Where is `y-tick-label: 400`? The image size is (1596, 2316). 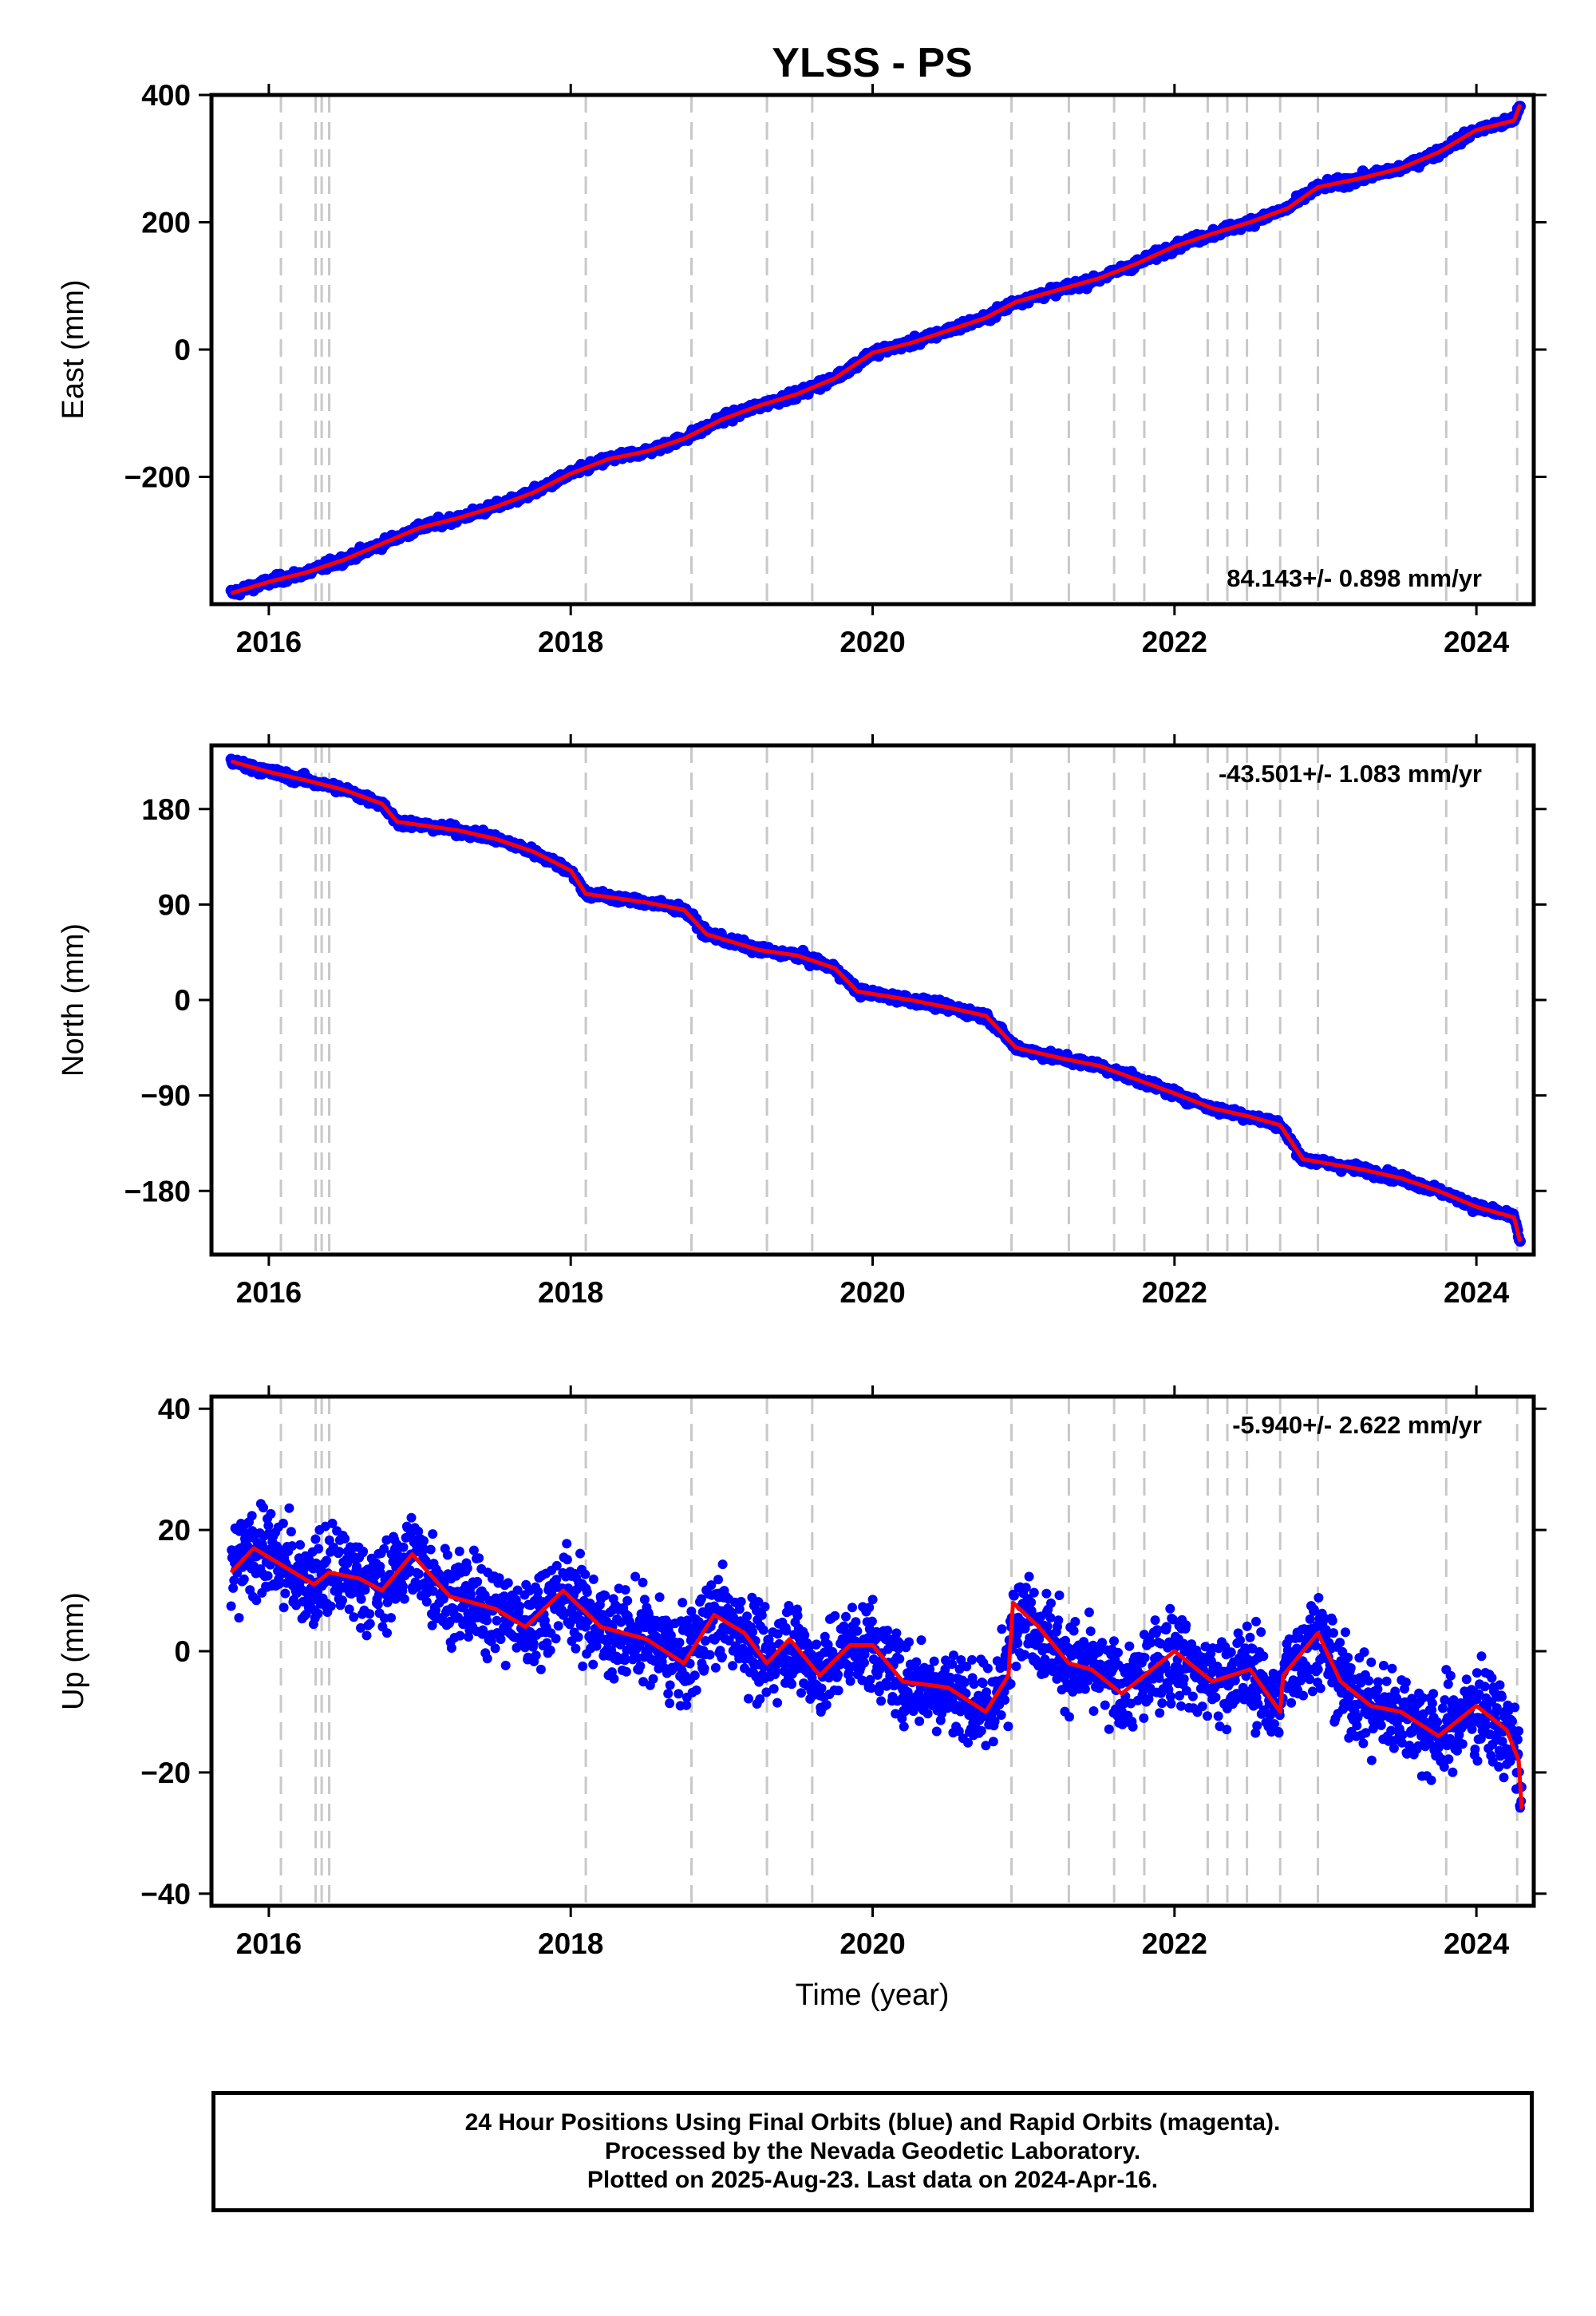
y-tick-label: 400 is located at coordinates (166, 95).